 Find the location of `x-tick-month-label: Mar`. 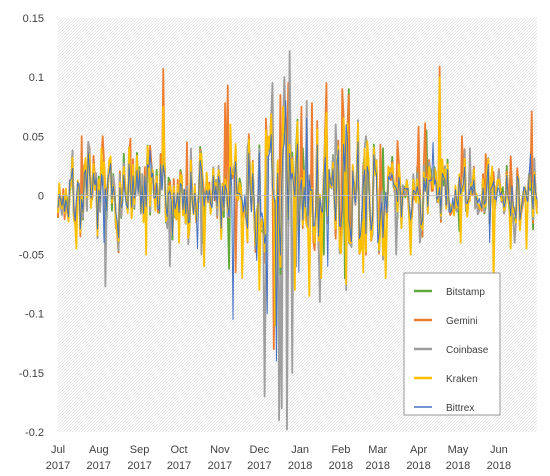

x-tick-month-label: Mar is located at coordinates (377, 450).